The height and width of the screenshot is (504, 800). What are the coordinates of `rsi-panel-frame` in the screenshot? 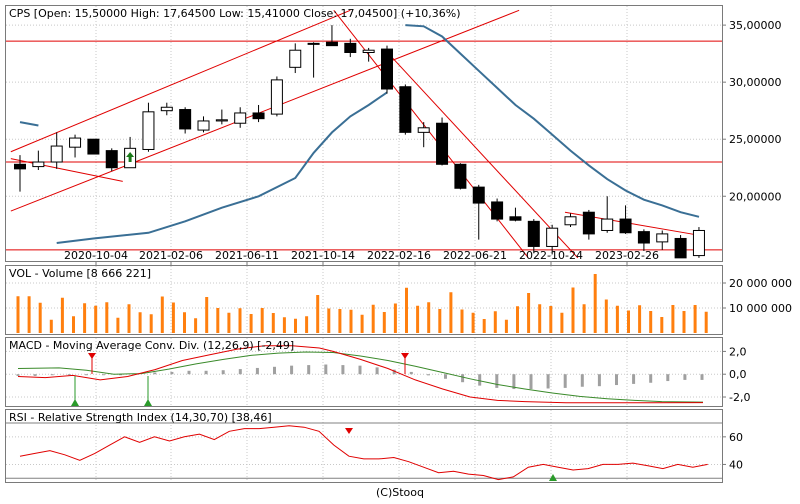 It's located at (364, 446).